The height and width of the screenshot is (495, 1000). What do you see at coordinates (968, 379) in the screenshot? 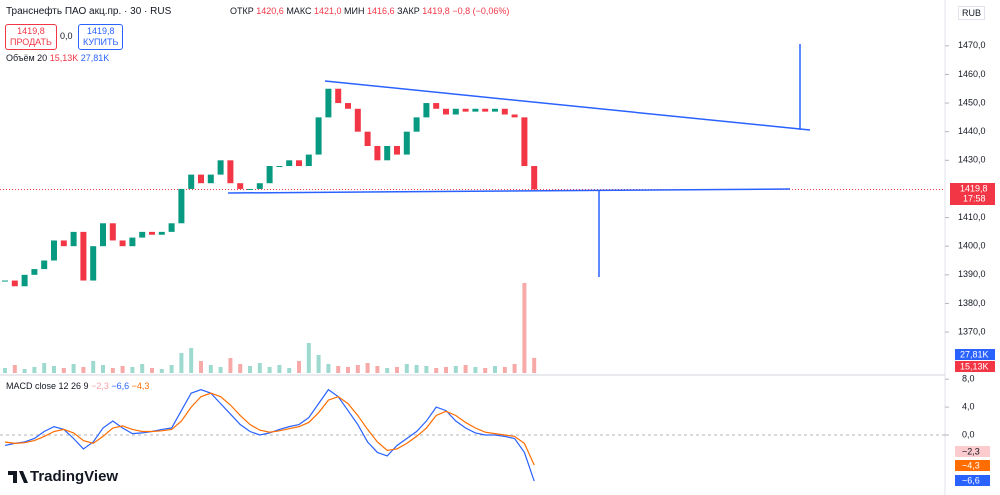
I see `y-tick-label: 8,0` at bounding box center [968, 379].